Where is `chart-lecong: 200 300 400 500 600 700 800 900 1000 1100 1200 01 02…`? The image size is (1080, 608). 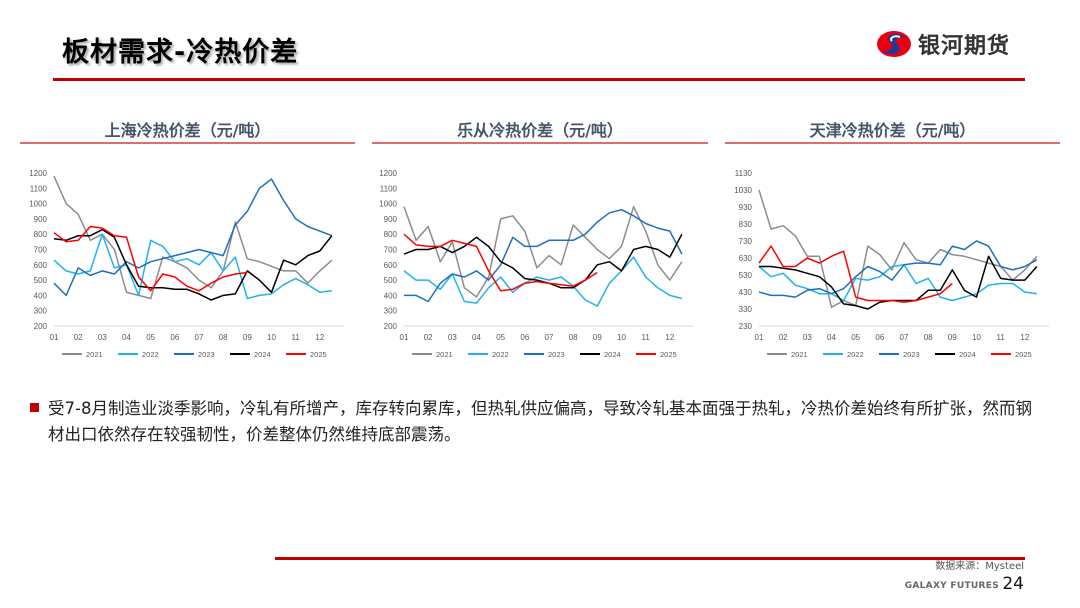
chart-lecong: 200 300 400 500 600 700 800 900 1000 1100 1200 01 02… is located at coordinates (536, 264).